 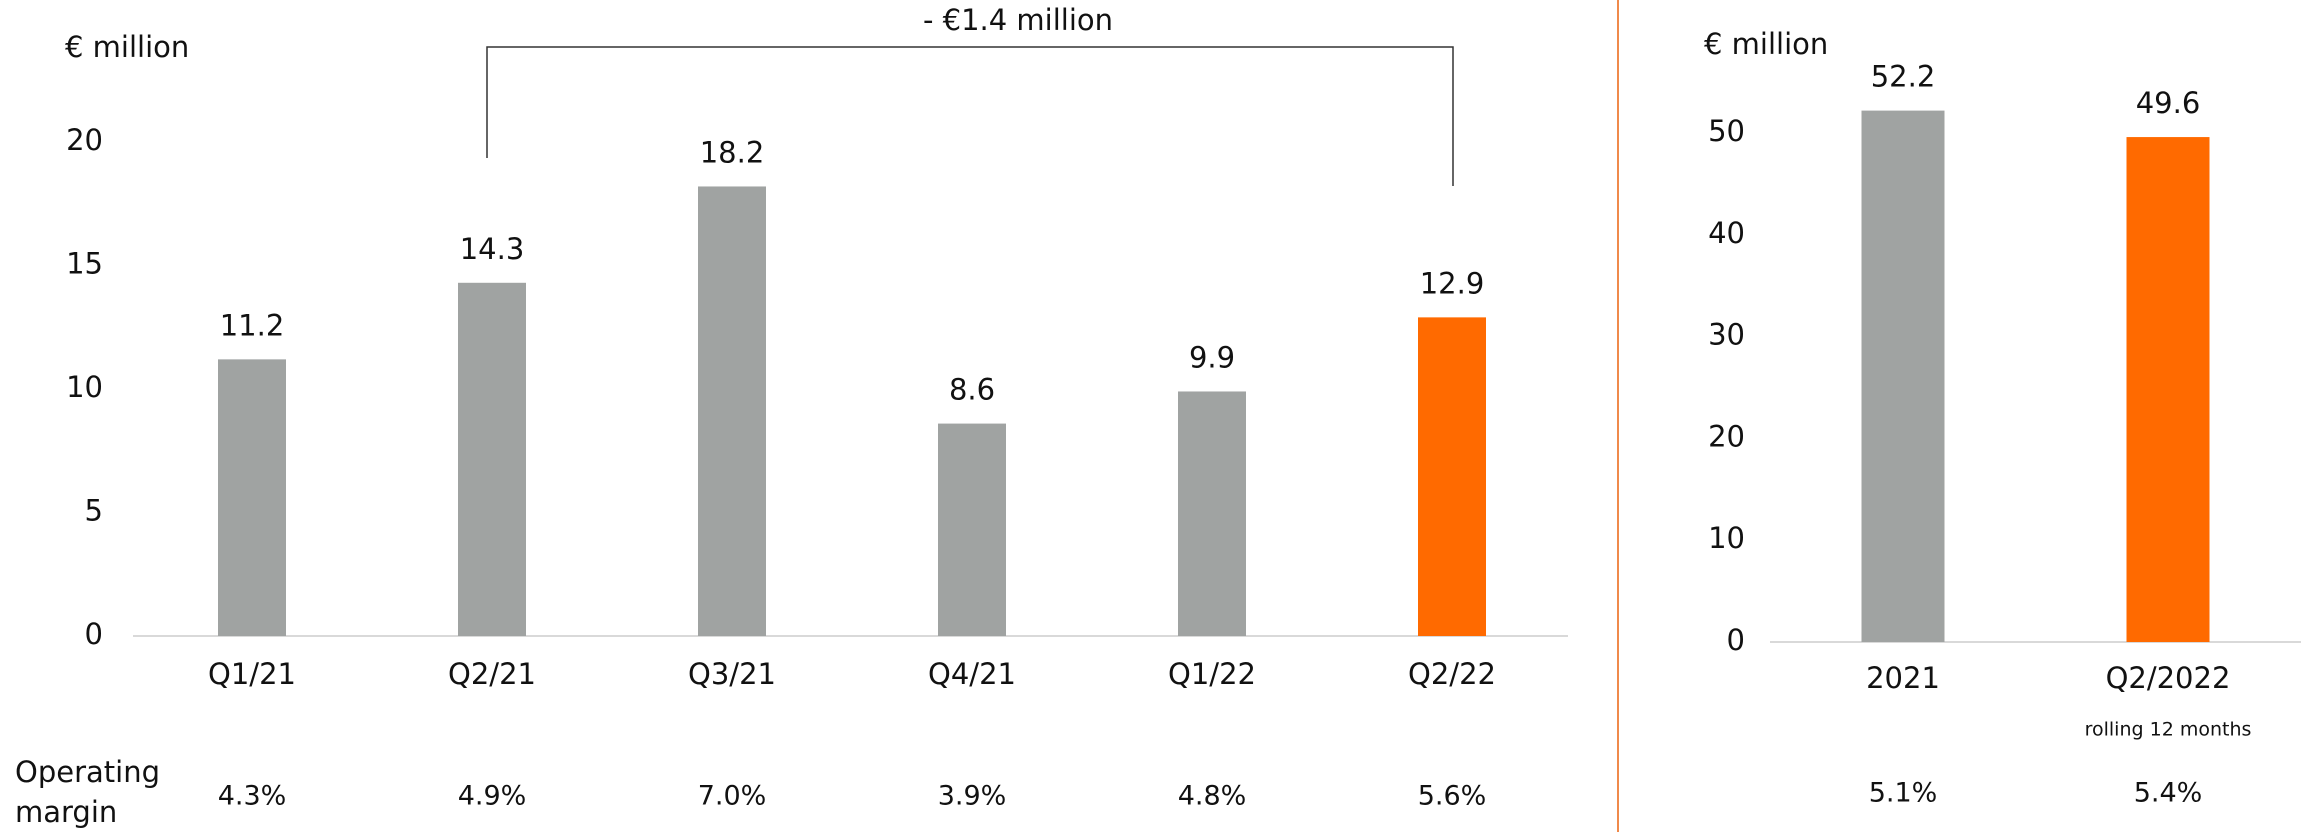 What do you see at coordinates (732, 796) in the screenshot?
I see `margin-value: 7.0%` at bounding box center [732, 796].